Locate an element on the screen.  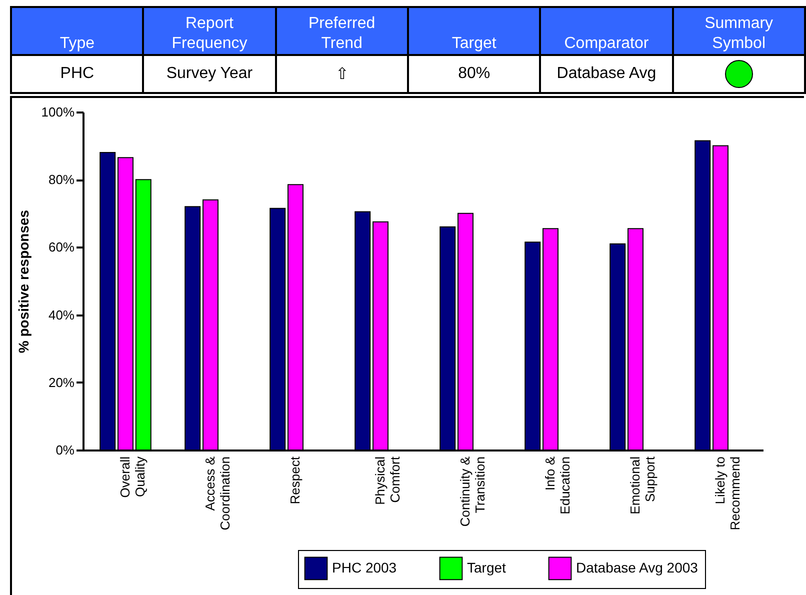
text: Survey Year is located at coordinates (209, 74).